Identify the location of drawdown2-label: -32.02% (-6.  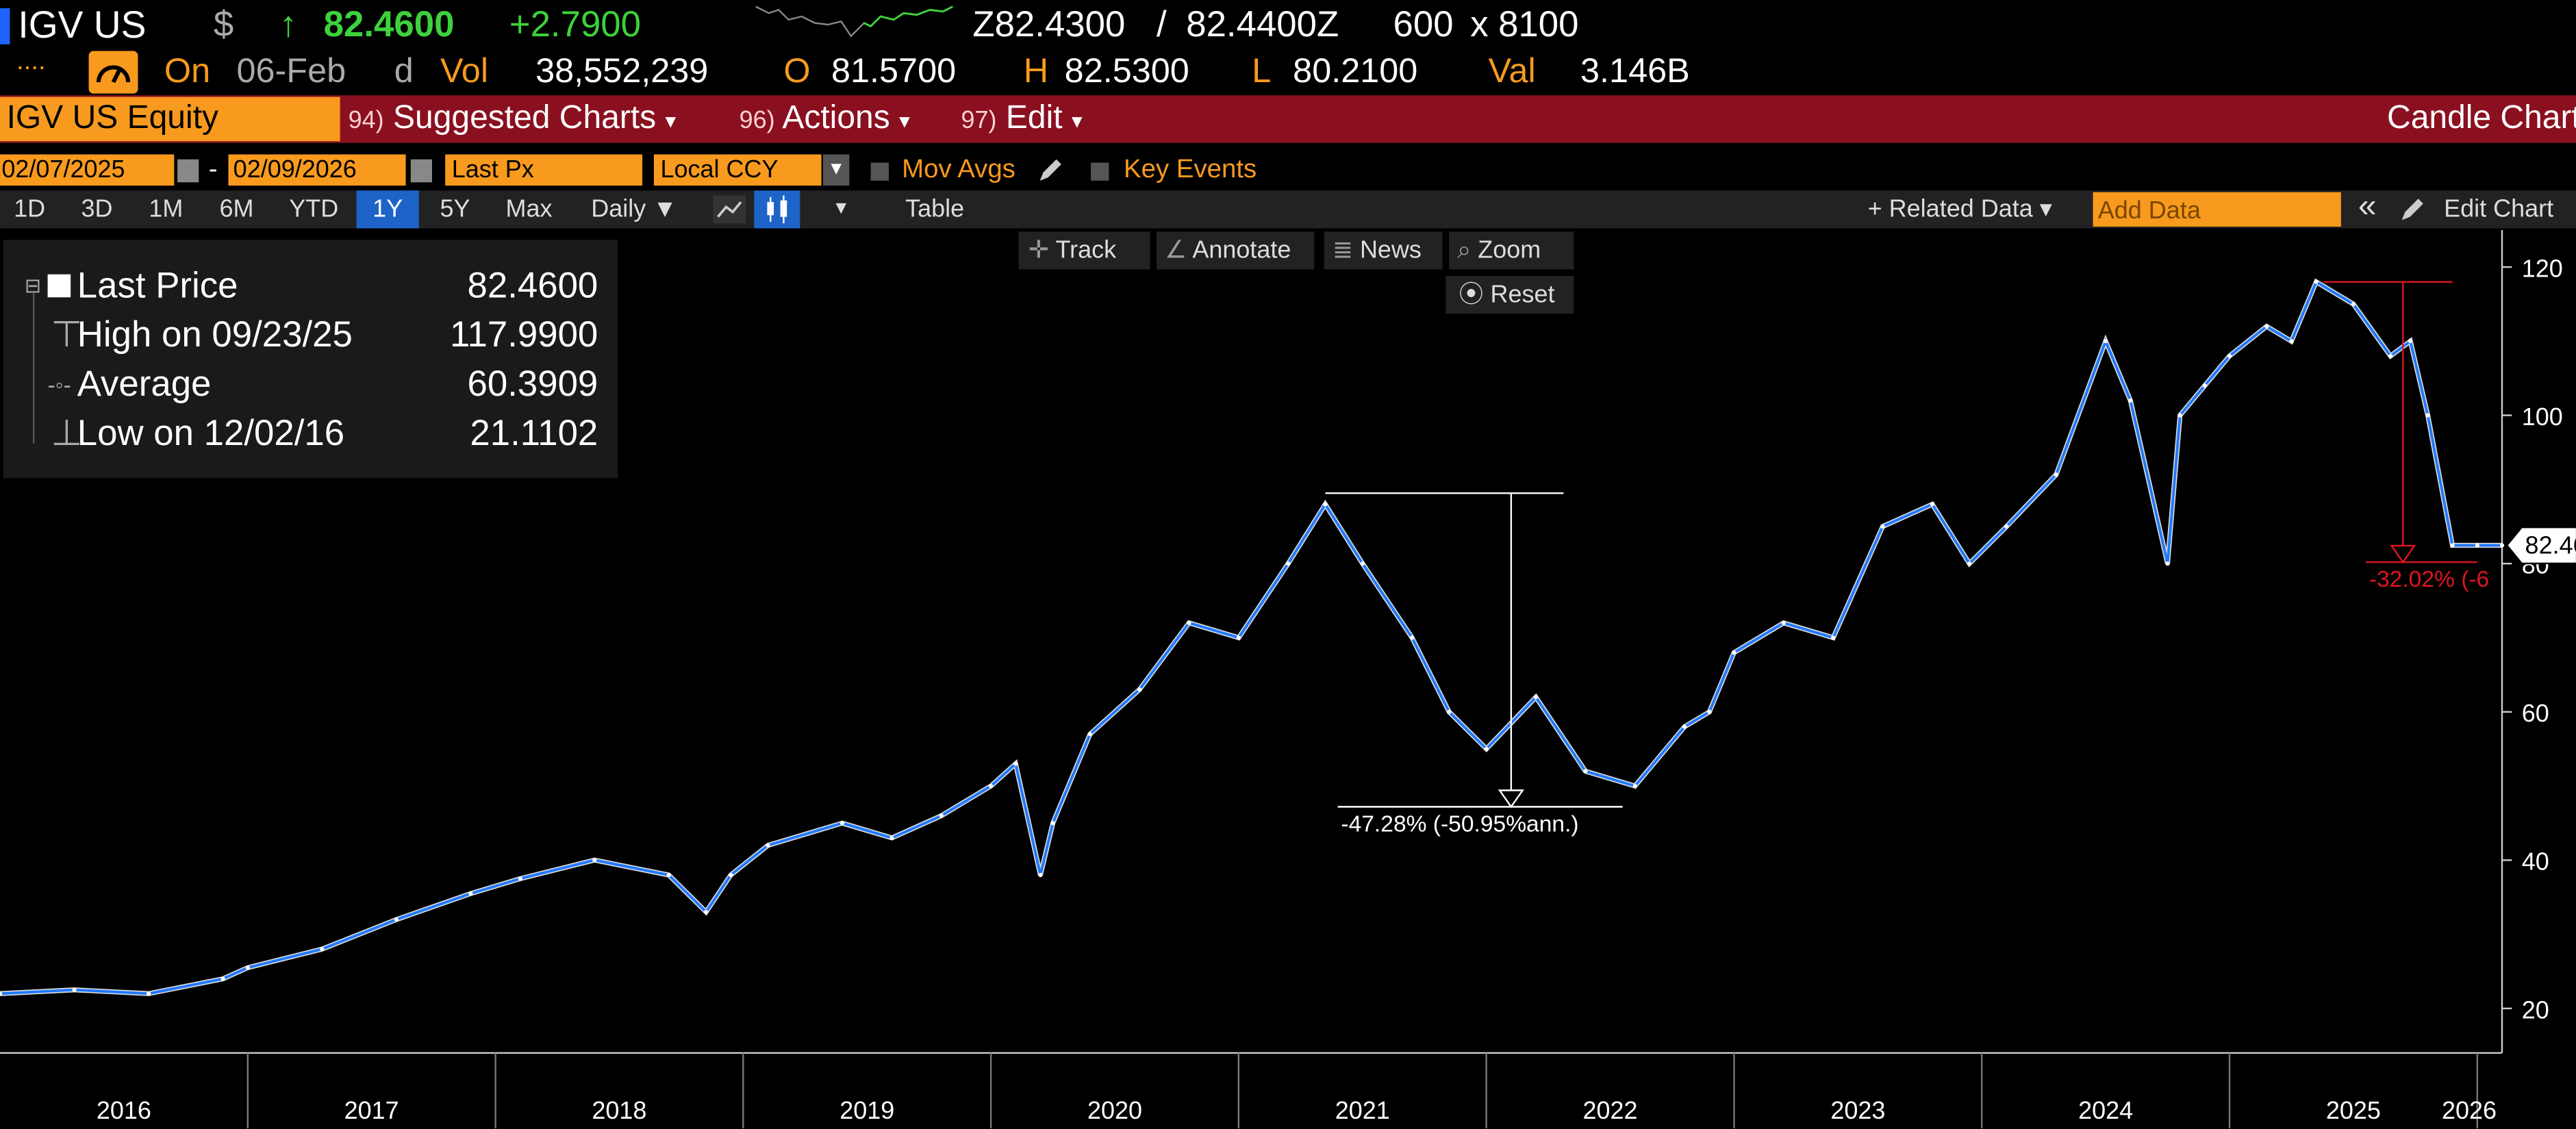
(2429, 579).